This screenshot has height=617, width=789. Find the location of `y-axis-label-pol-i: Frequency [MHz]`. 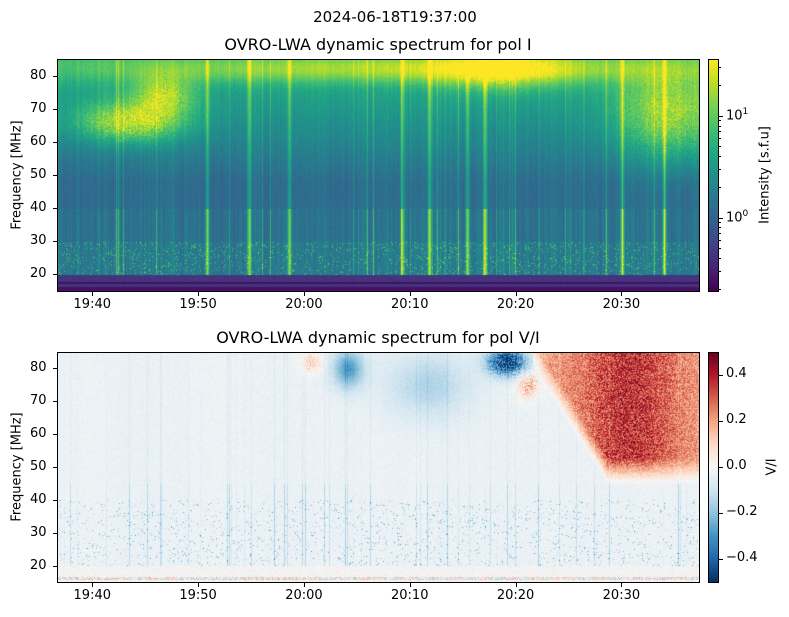

y-axis-label-pol-i: Frequency [MHz] is located at coordinates (17, 175).